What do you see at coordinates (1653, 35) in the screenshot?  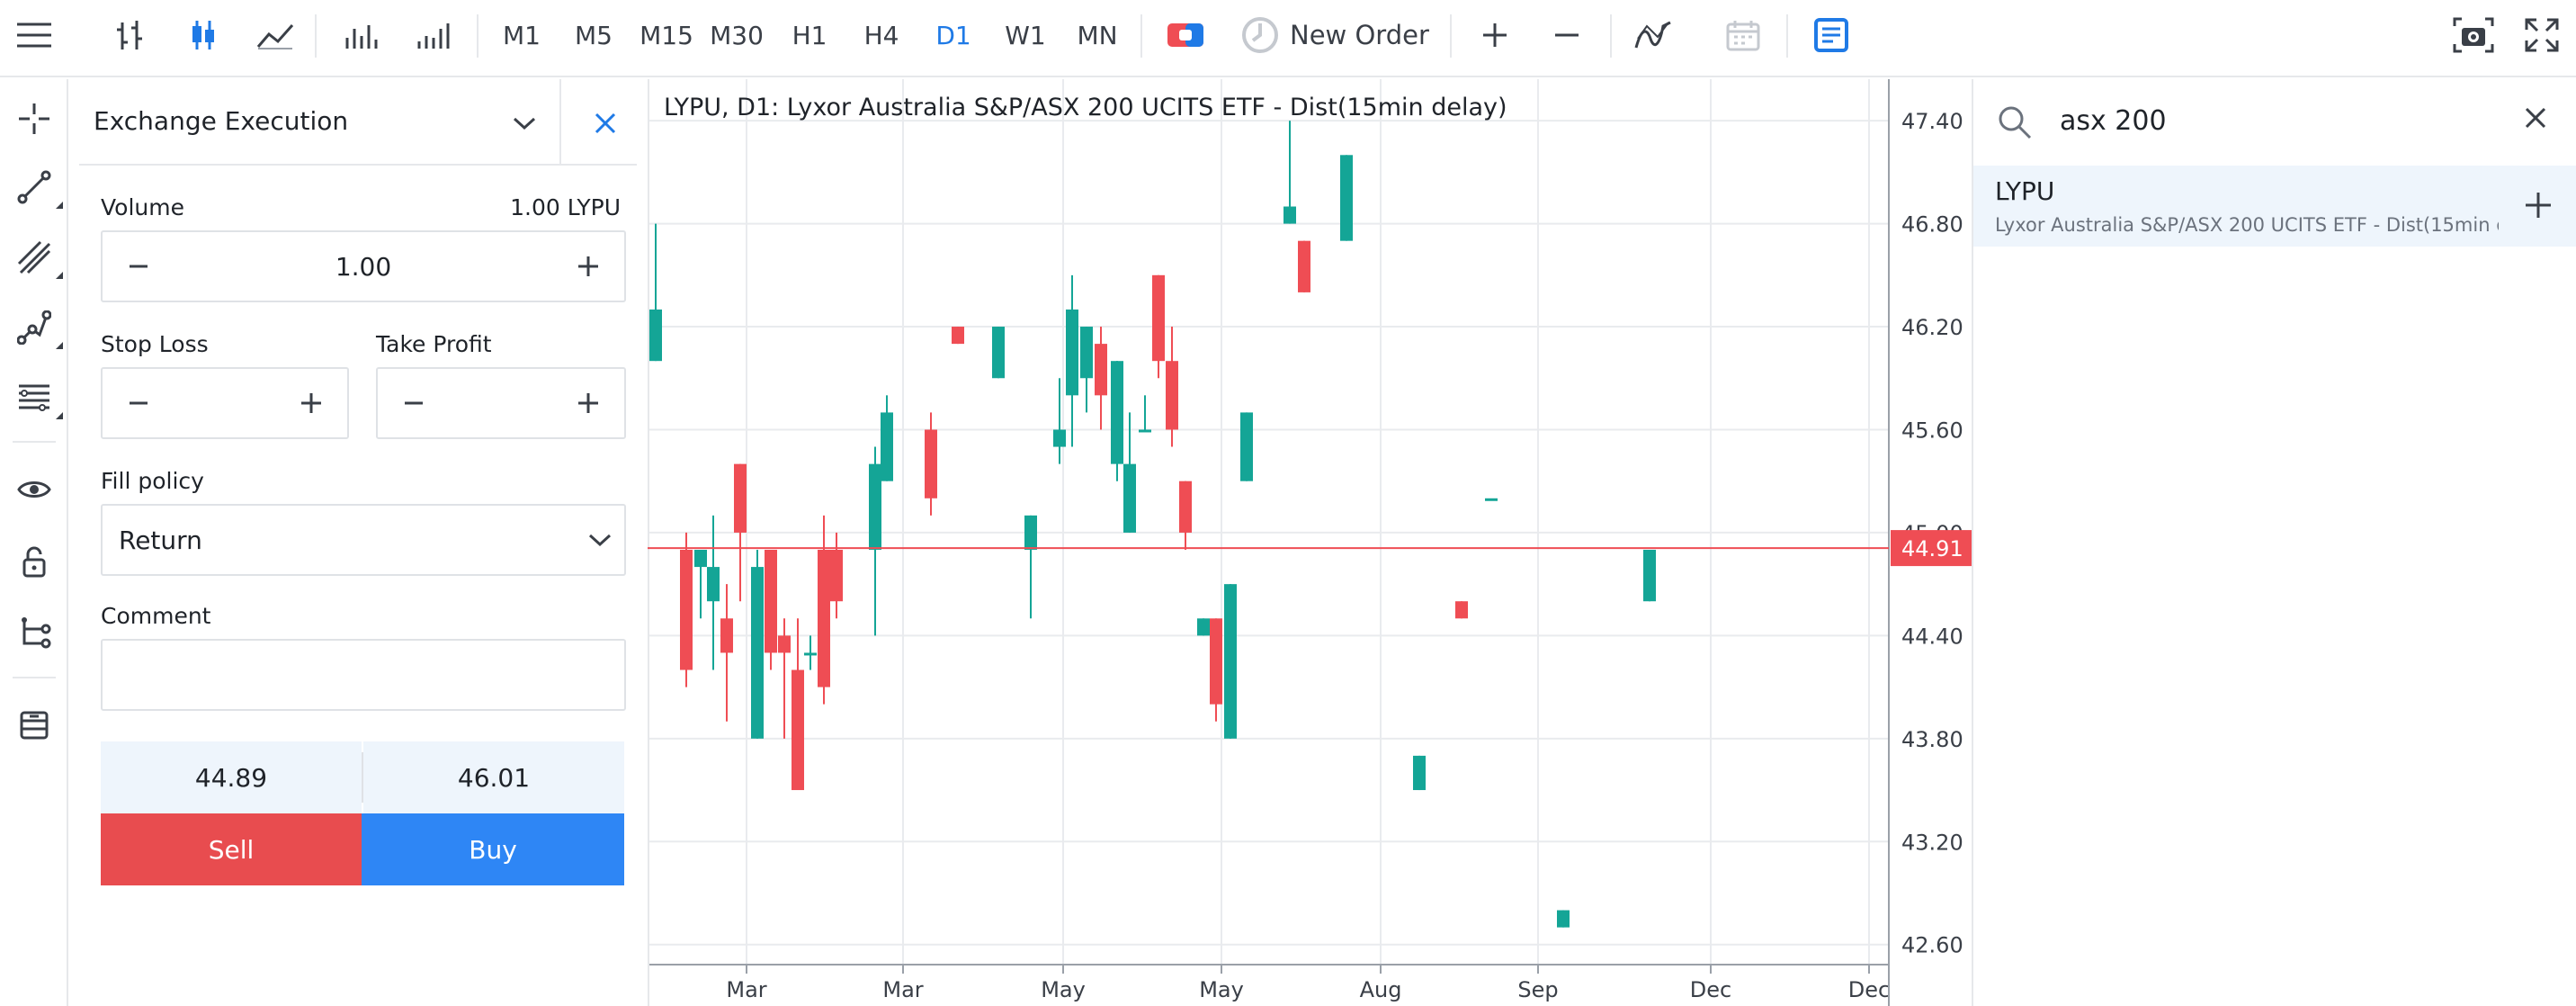 I see `indicators-icon` at bounding box center [1653, 35].